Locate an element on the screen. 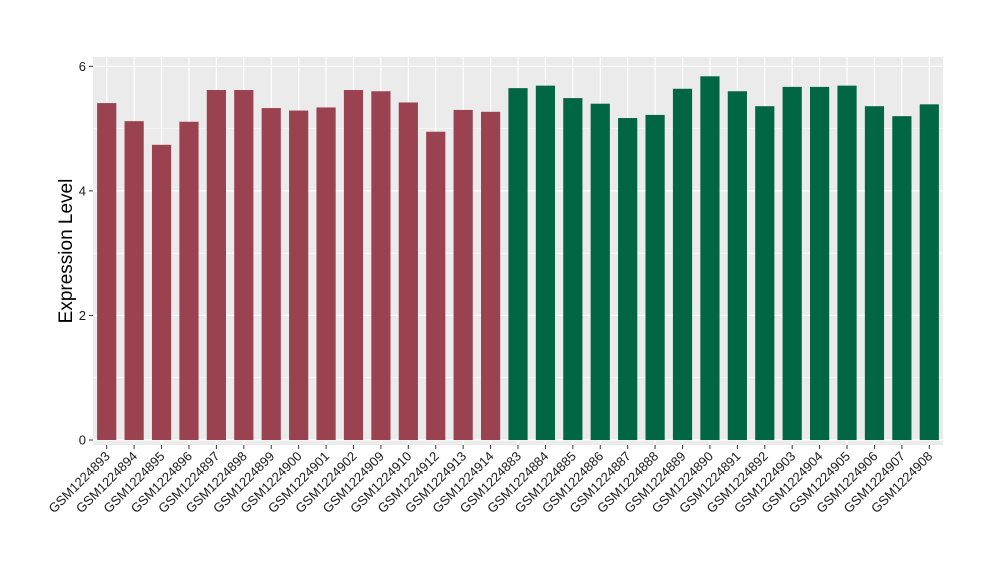 This screenshot has width=1000, height=580. bar-GSM1224906 is located at coordinates (874, 273).